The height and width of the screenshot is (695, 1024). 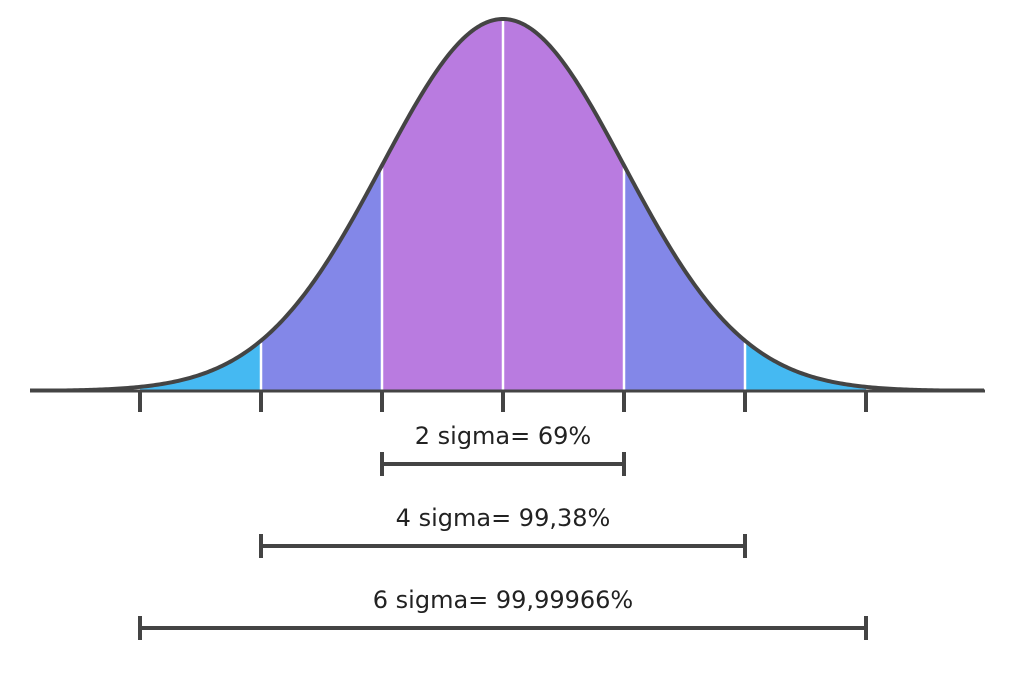 I want to click on range-label: 2 sigma= 69%, so click(x=503, y=436).